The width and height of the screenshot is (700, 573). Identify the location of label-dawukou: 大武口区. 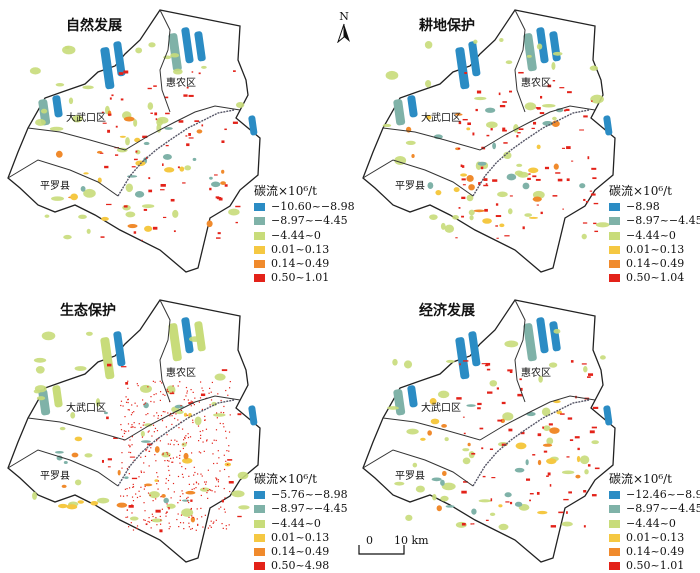
(441, 117).